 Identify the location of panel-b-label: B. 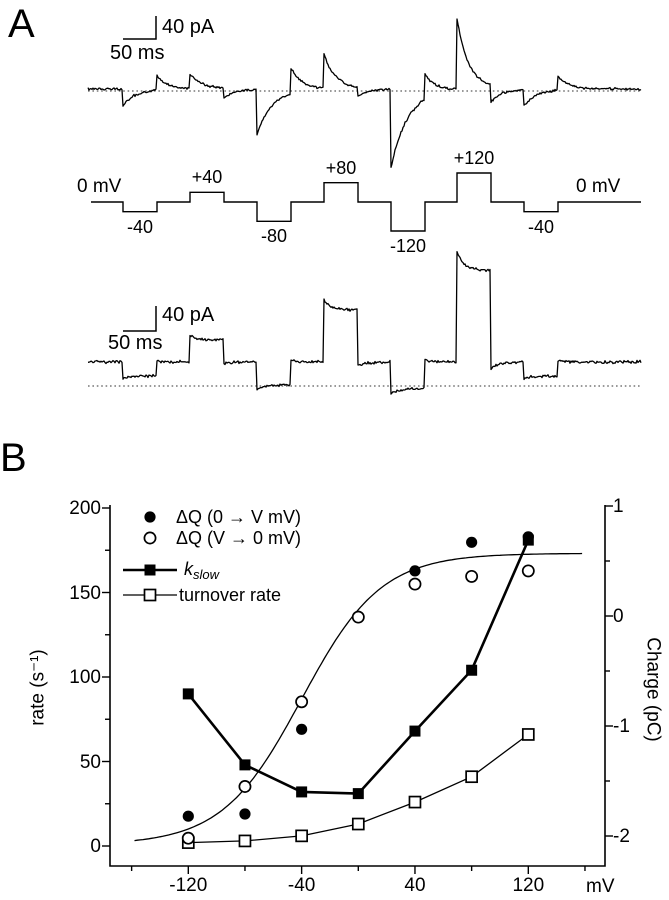
(13, 458).